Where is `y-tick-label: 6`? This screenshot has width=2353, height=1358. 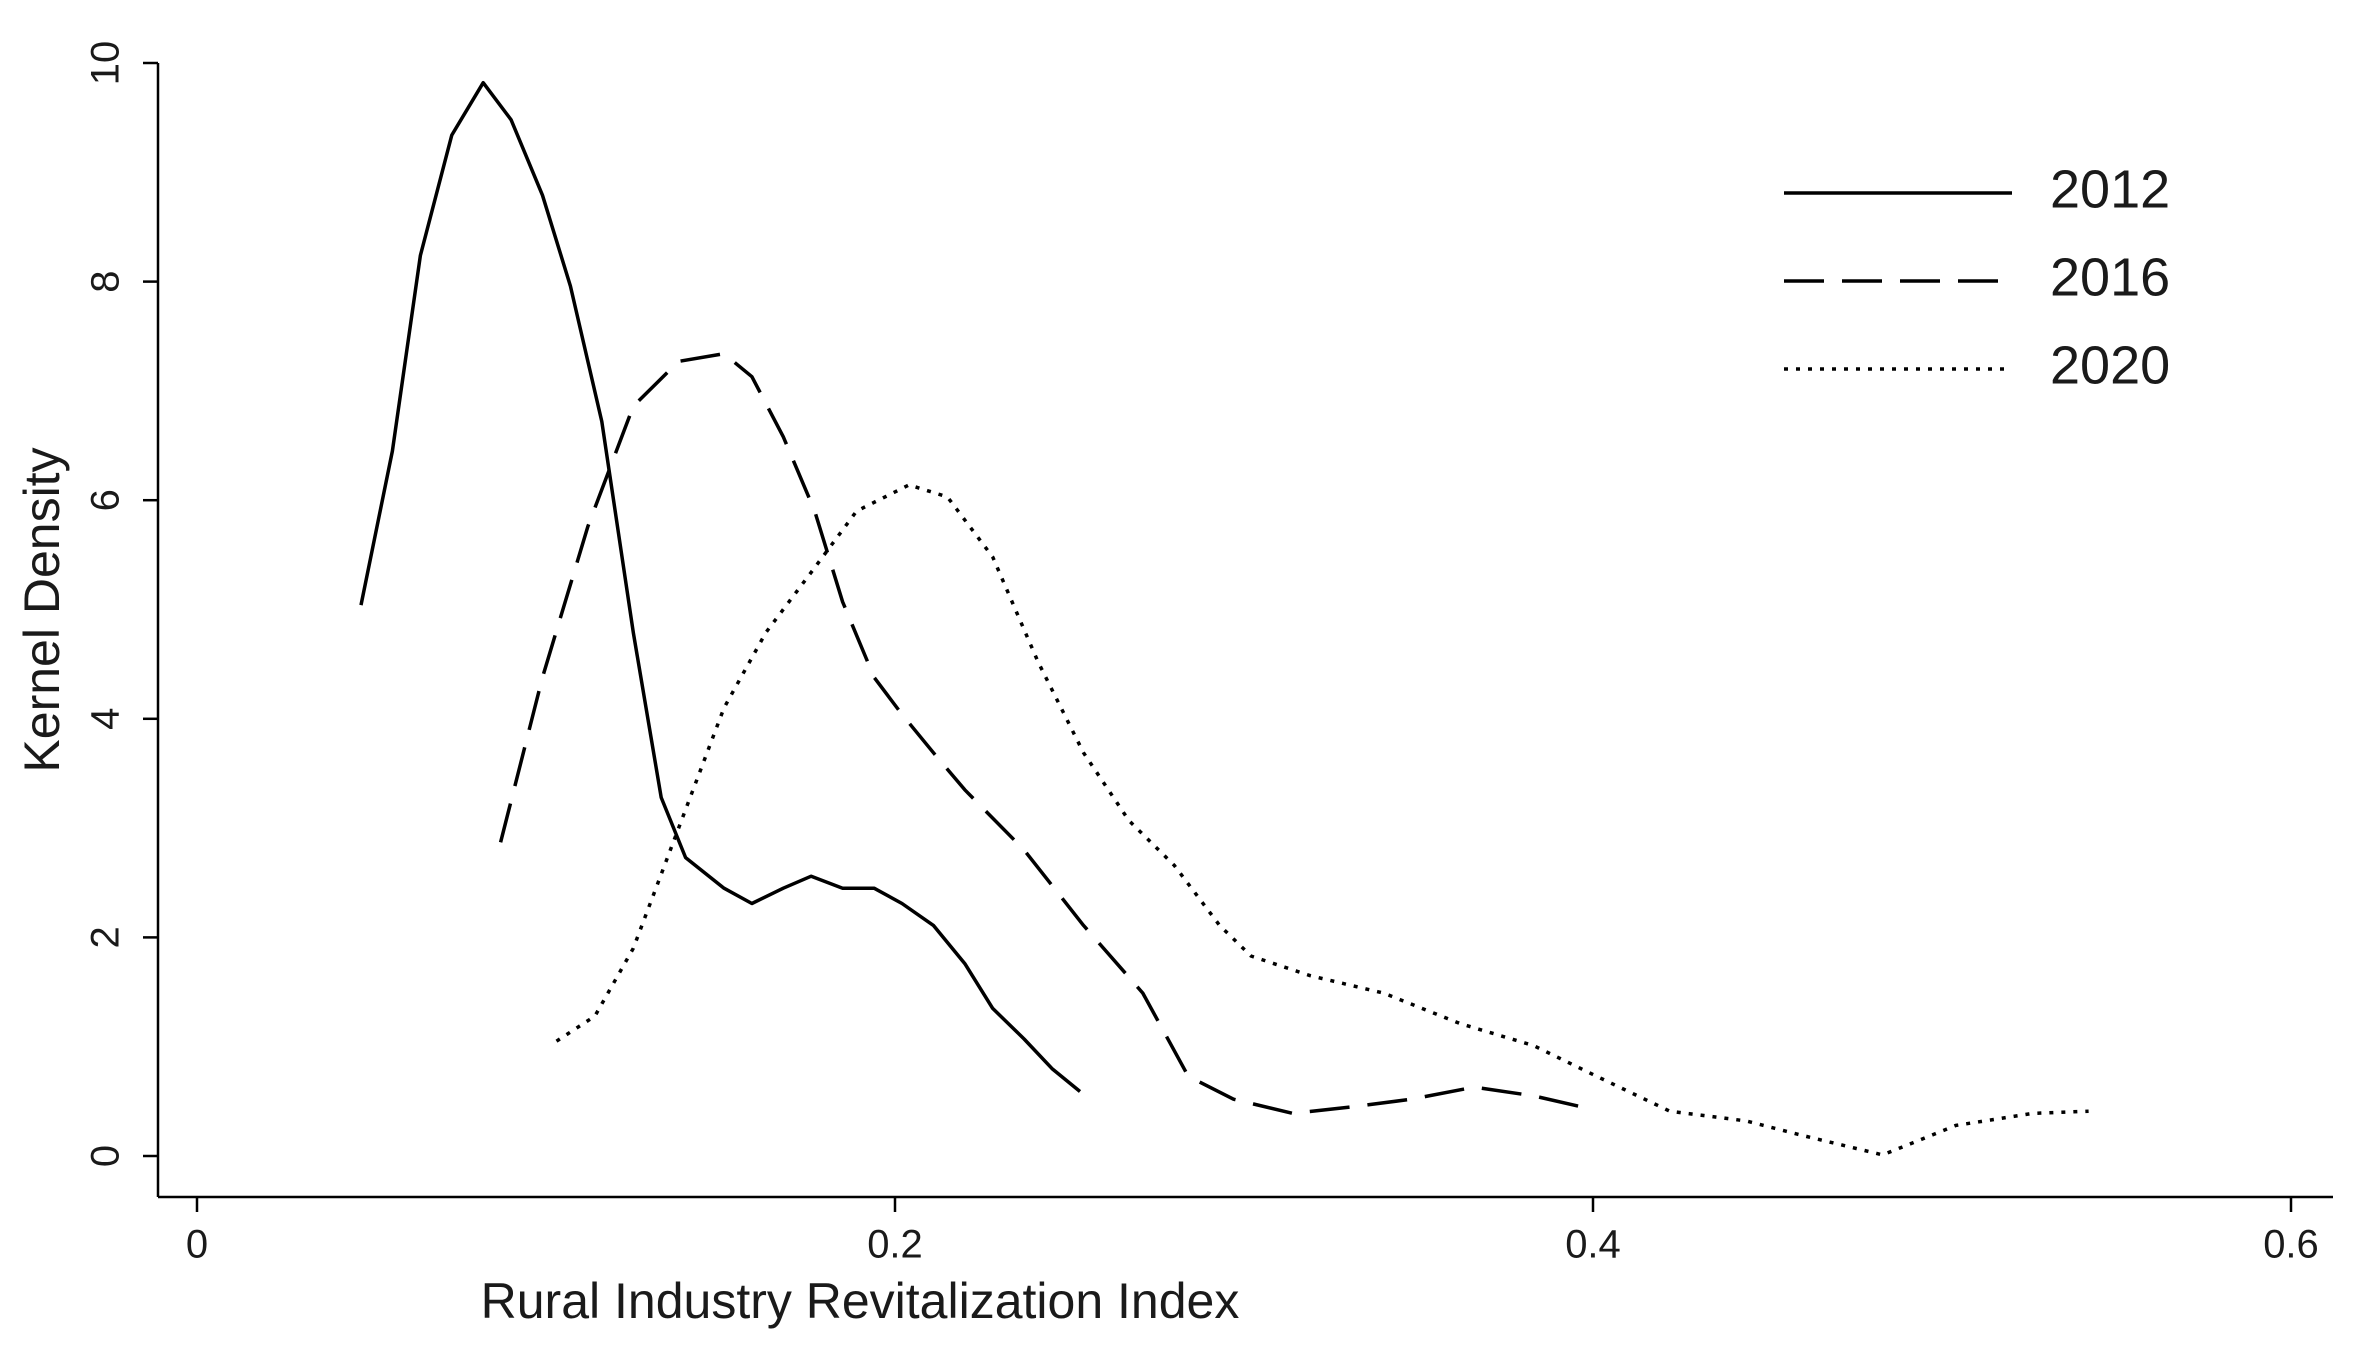 y-tick-label: 6 is located at coordinates (106, 500).